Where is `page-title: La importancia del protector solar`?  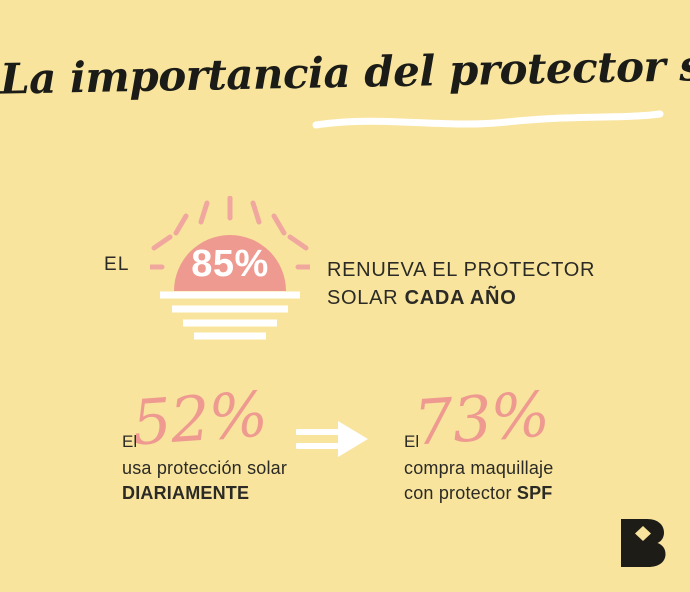
page-title: La importancia del protector solar is located at coordinates (345, 71).